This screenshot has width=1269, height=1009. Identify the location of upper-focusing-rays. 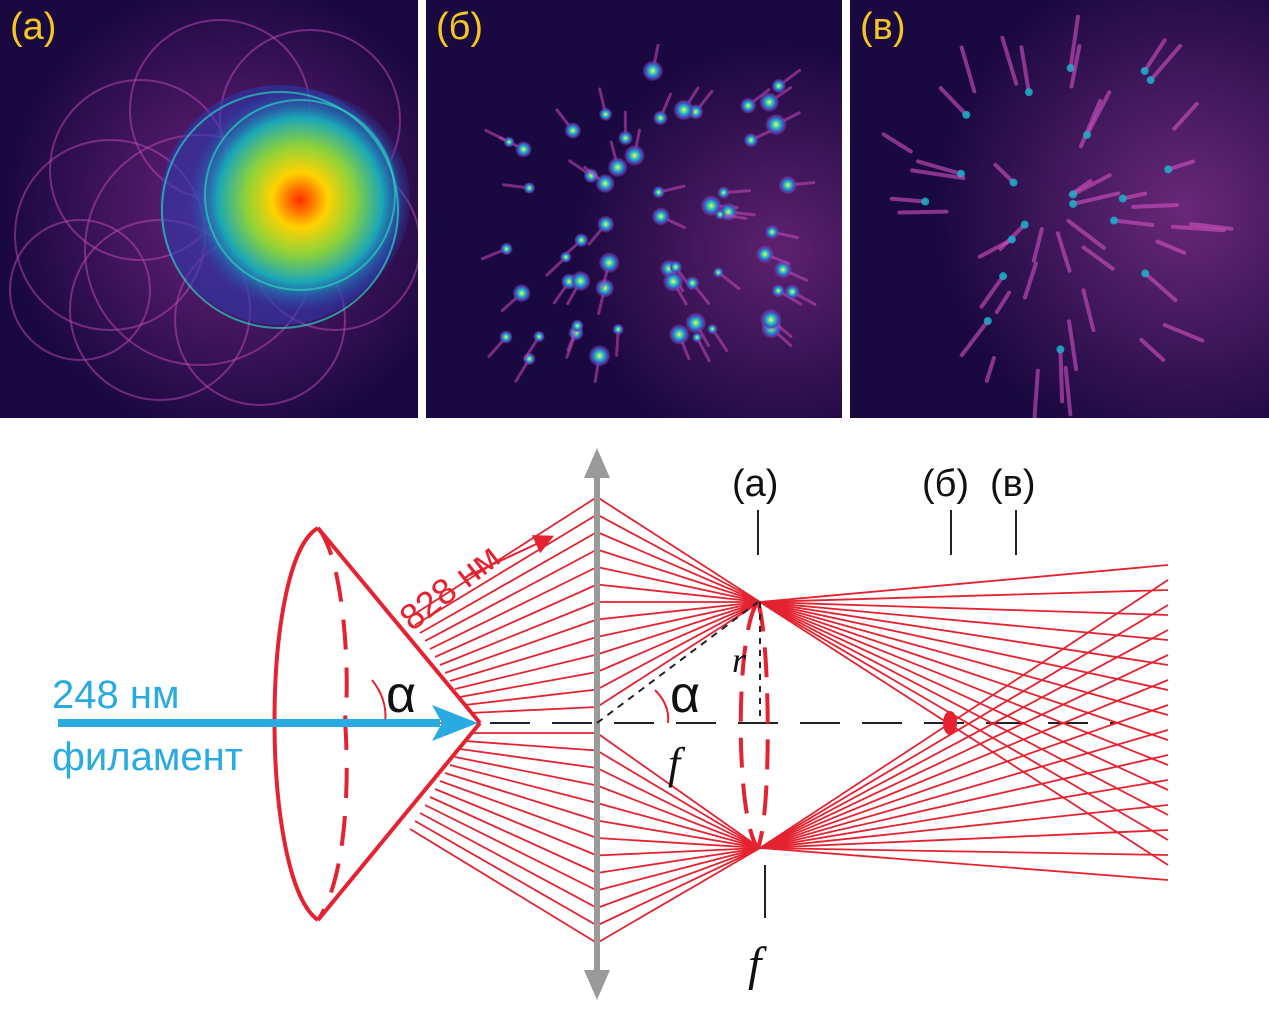
(678, 602).